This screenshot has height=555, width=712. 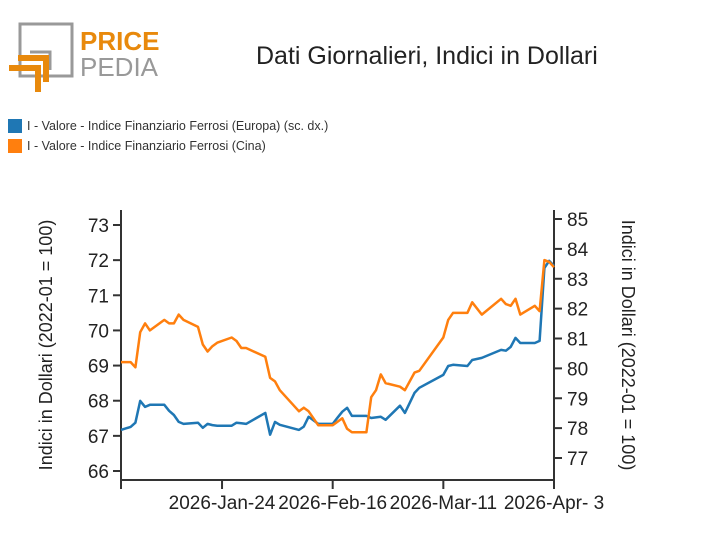 I want to click on logo-text-price: PRICE, so click(x=119, y=41).